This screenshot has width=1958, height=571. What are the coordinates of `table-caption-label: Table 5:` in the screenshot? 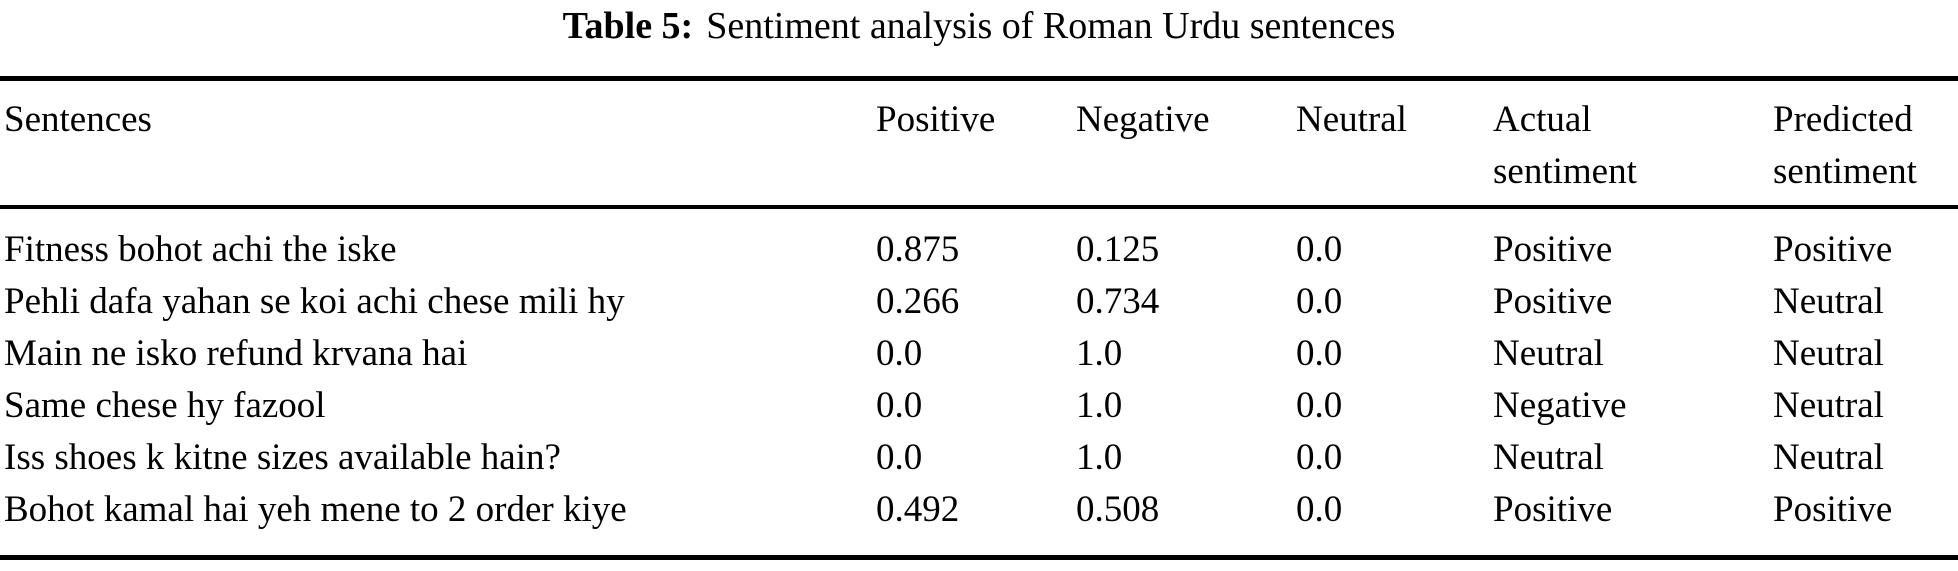 It's located at (628, 26).